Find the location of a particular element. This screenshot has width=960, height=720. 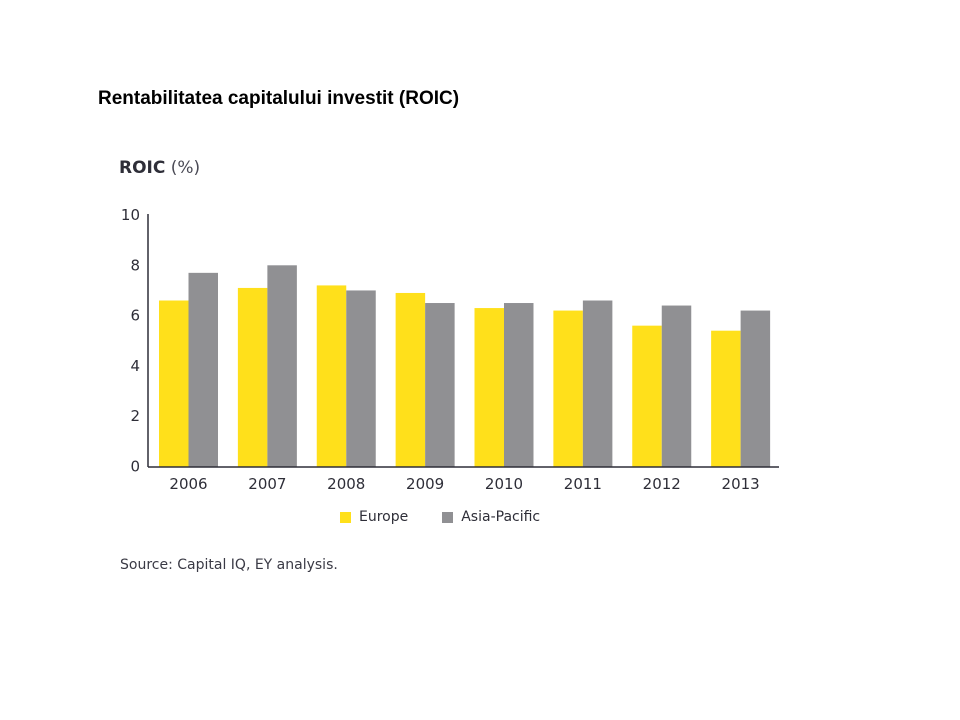

bar-europe-2006 is located at coordinates (174, 383).